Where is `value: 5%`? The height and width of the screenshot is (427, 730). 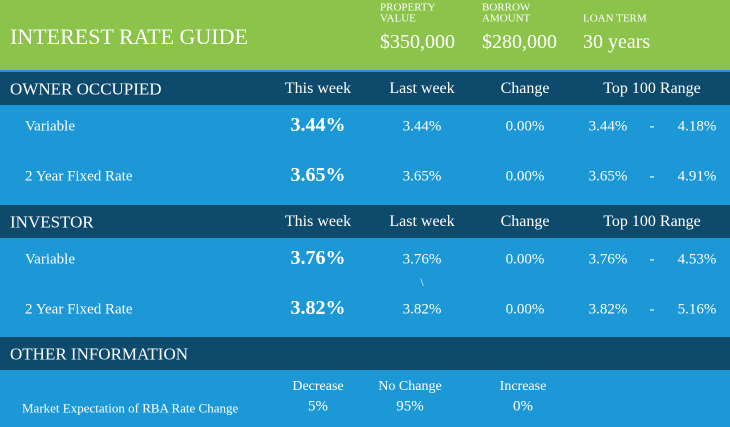
value: 5% is located at coordinates (318, 406).